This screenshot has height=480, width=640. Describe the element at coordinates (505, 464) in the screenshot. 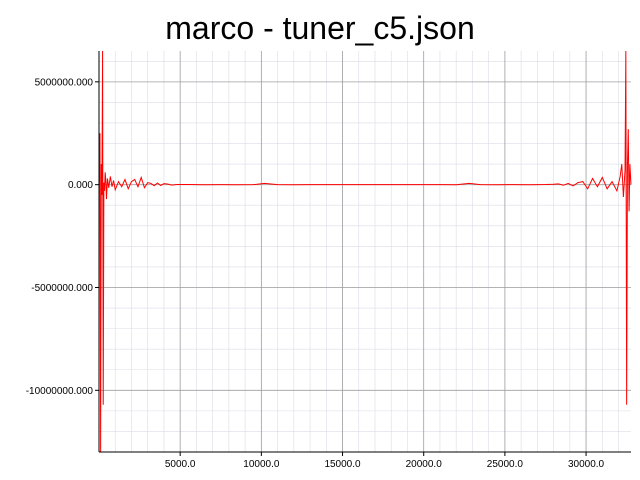

I see `x-tick-label: 25000.0` at that location.